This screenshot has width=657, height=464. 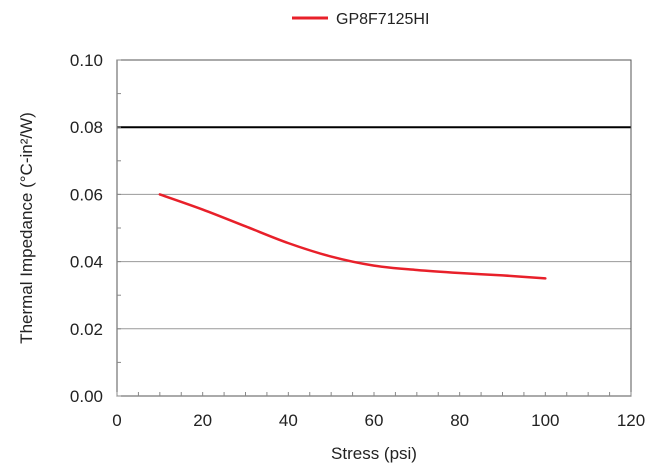 I want to click on x-axis-label: Stress (psi), so click(x=374, y=453).